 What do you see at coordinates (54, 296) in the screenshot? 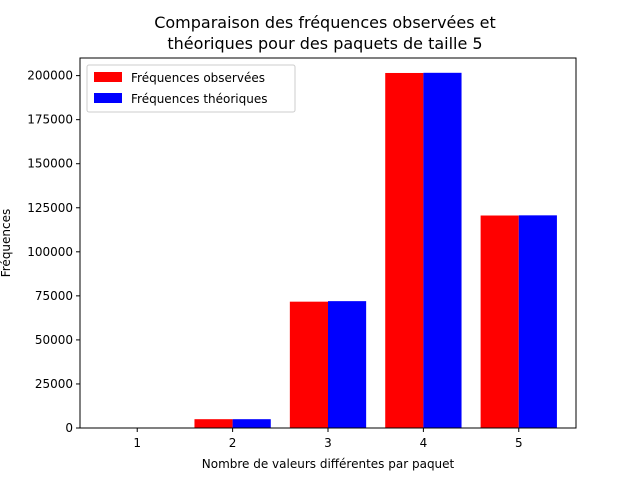
I see `y-tick-label: 75000` at bounding box center [54, 296].